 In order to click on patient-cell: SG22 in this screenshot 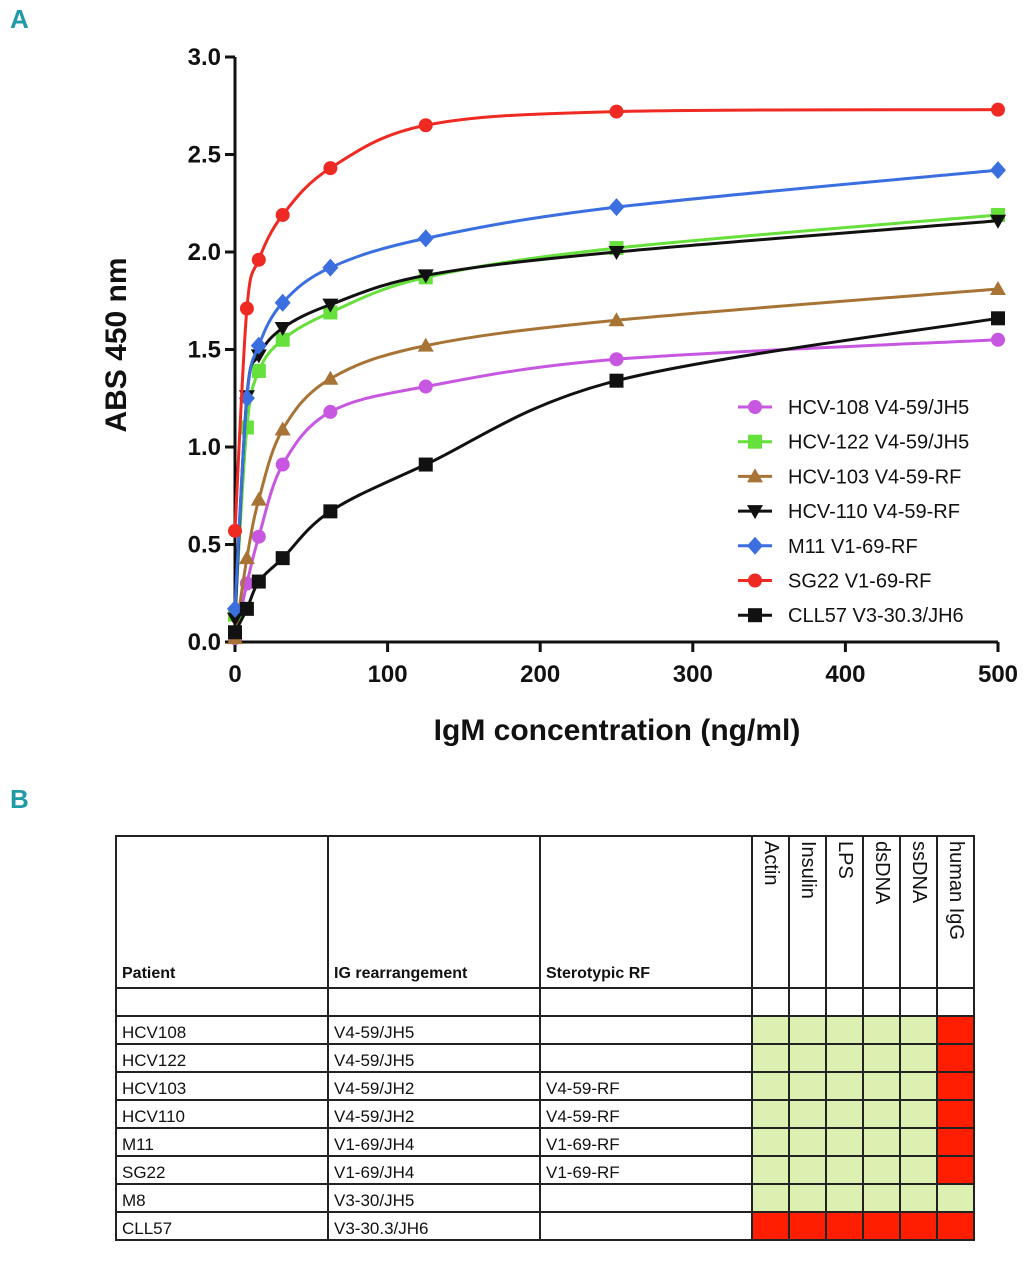, I will do `click(222, 1170)`.